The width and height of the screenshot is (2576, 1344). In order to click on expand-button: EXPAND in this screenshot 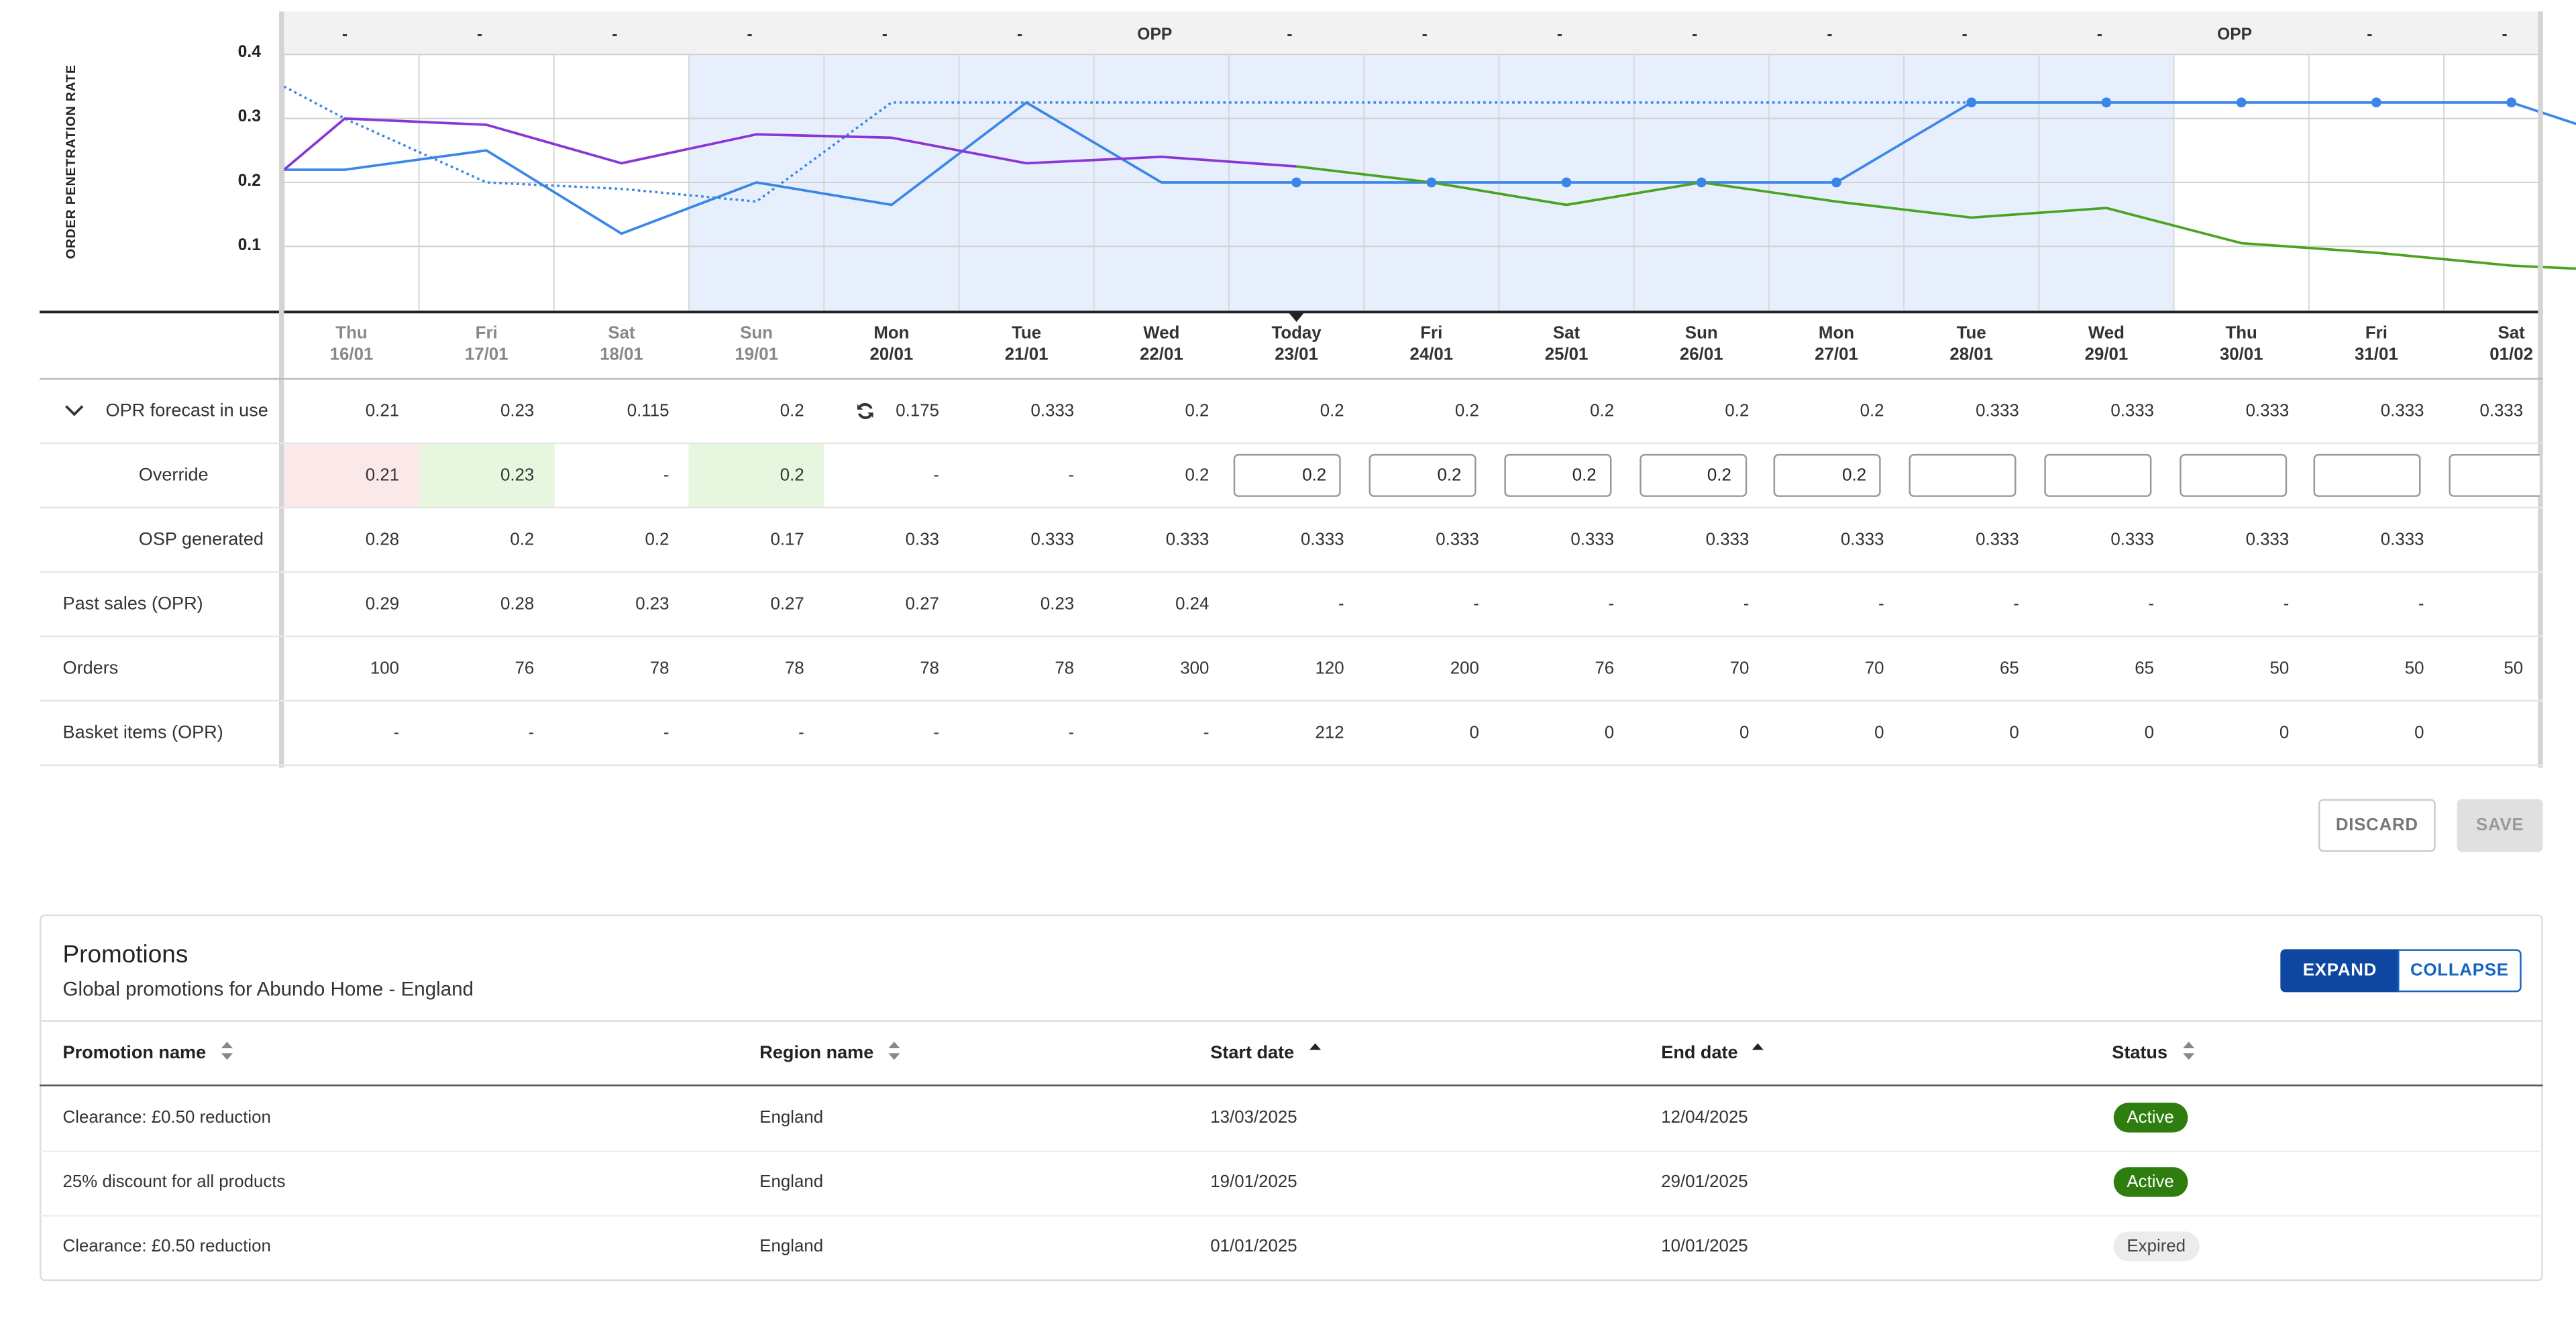, I will do `click(2340, 971)`.